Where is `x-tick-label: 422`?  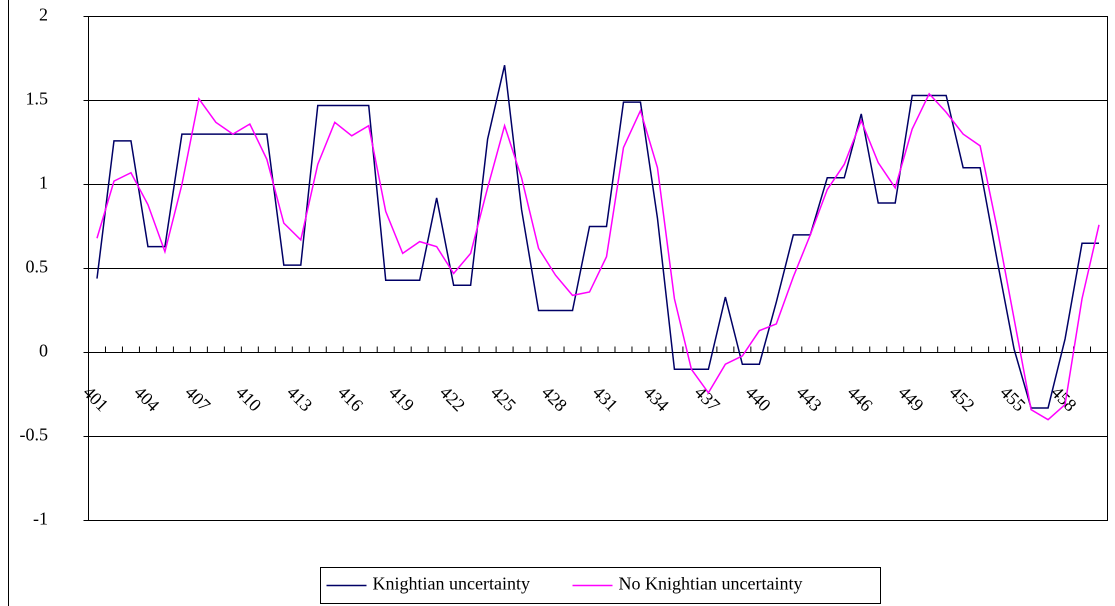 x-tick-label: 422 is located at coordinates (452, 398).